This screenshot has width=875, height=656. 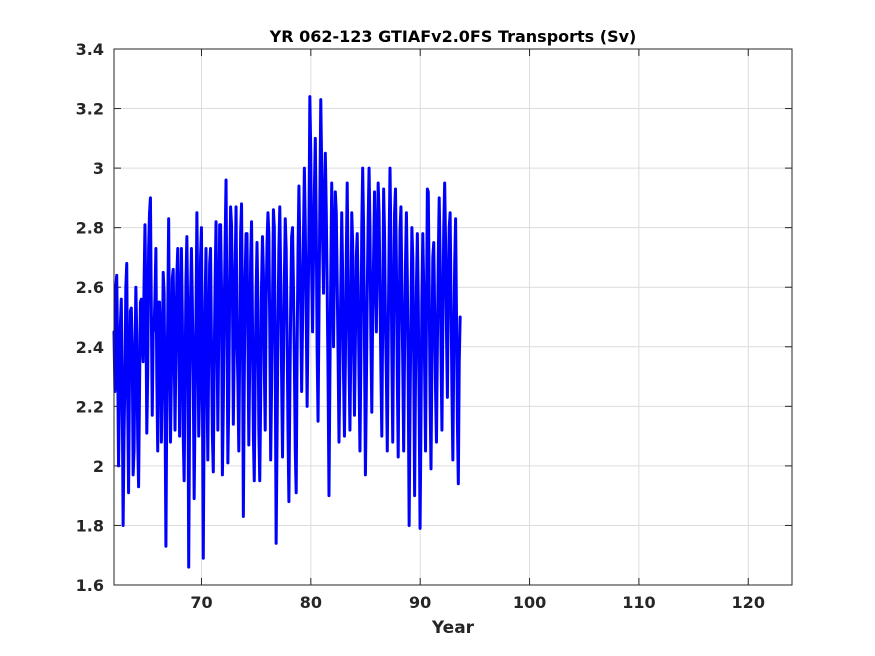 I want to click on x-tick-label: 120, so click(x=748, y=602).